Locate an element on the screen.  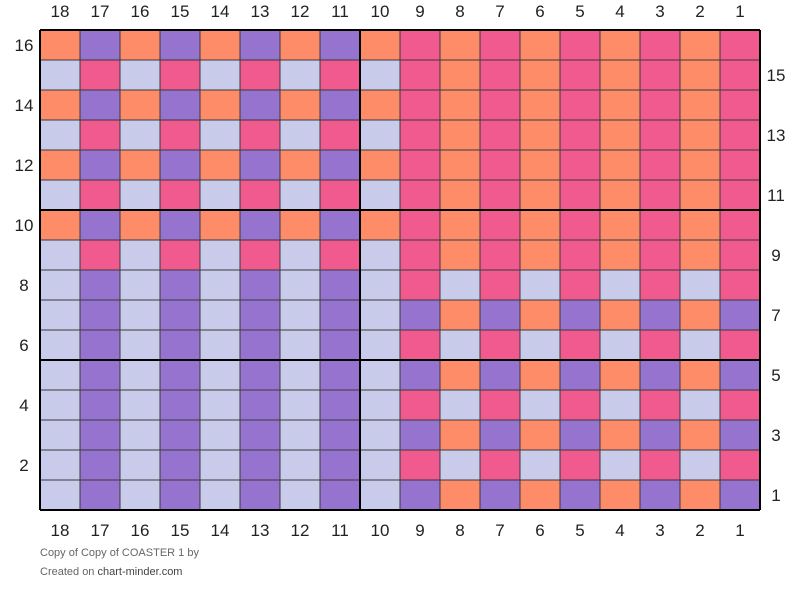
column-label-bottom: 8 is located at coordinates (459, 530).